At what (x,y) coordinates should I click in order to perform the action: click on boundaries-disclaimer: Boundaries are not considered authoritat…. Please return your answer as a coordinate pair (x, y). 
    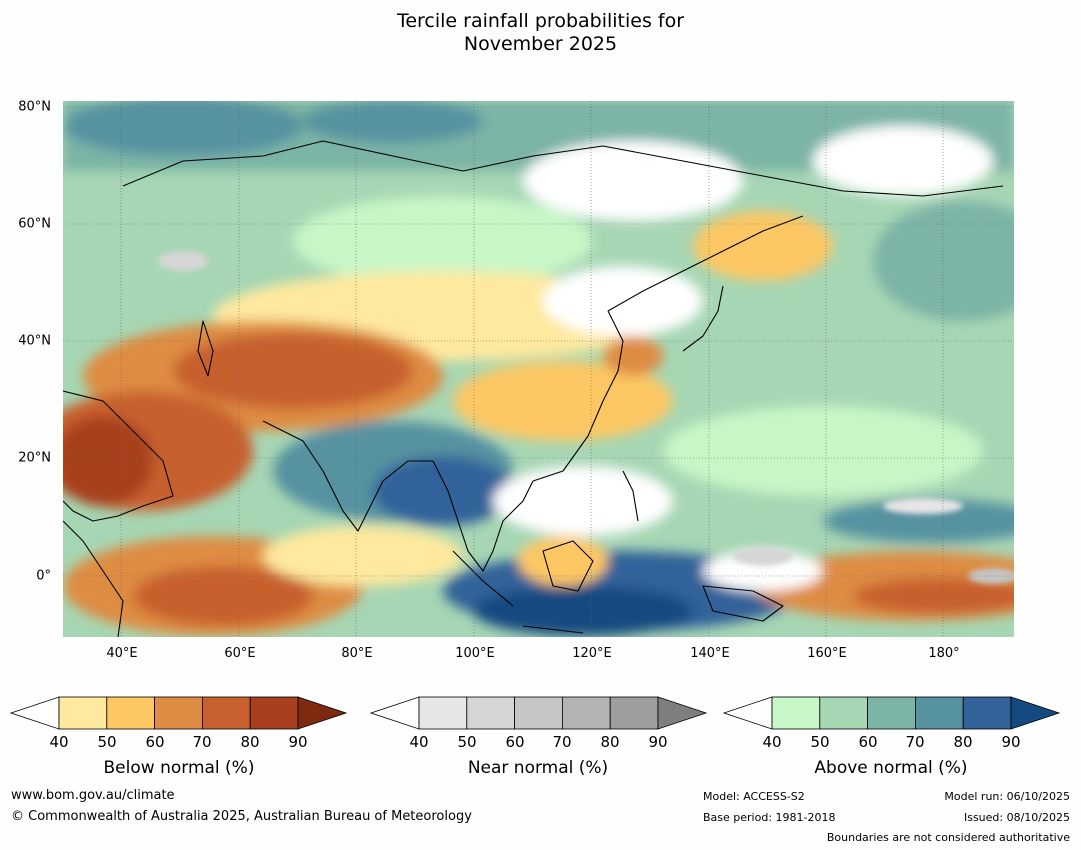
    Looking at the image, I should click on (948, 837).